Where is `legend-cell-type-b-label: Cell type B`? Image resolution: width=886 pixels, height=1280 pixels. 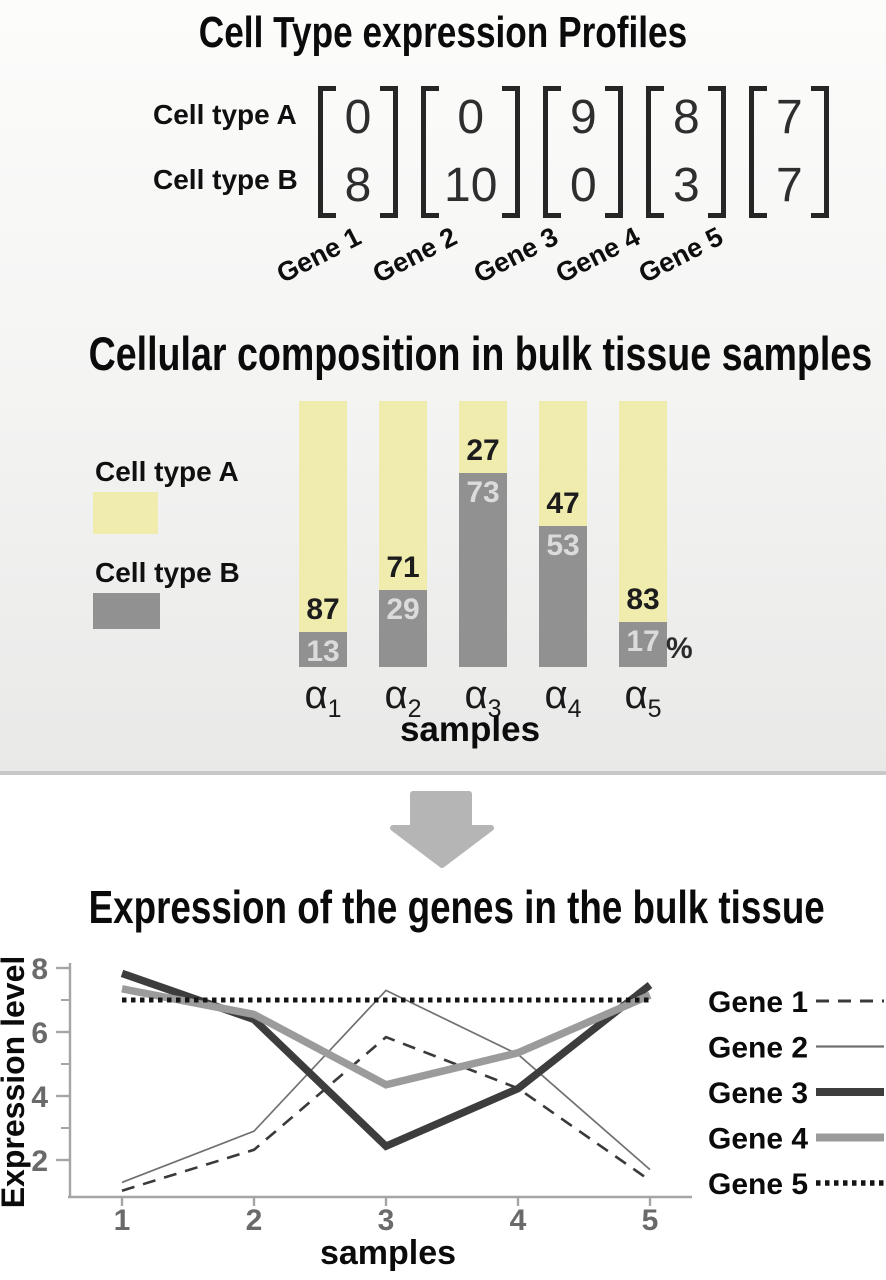 legend-cell-type-b-label: Cell type B is located at coordinates (167, 572).